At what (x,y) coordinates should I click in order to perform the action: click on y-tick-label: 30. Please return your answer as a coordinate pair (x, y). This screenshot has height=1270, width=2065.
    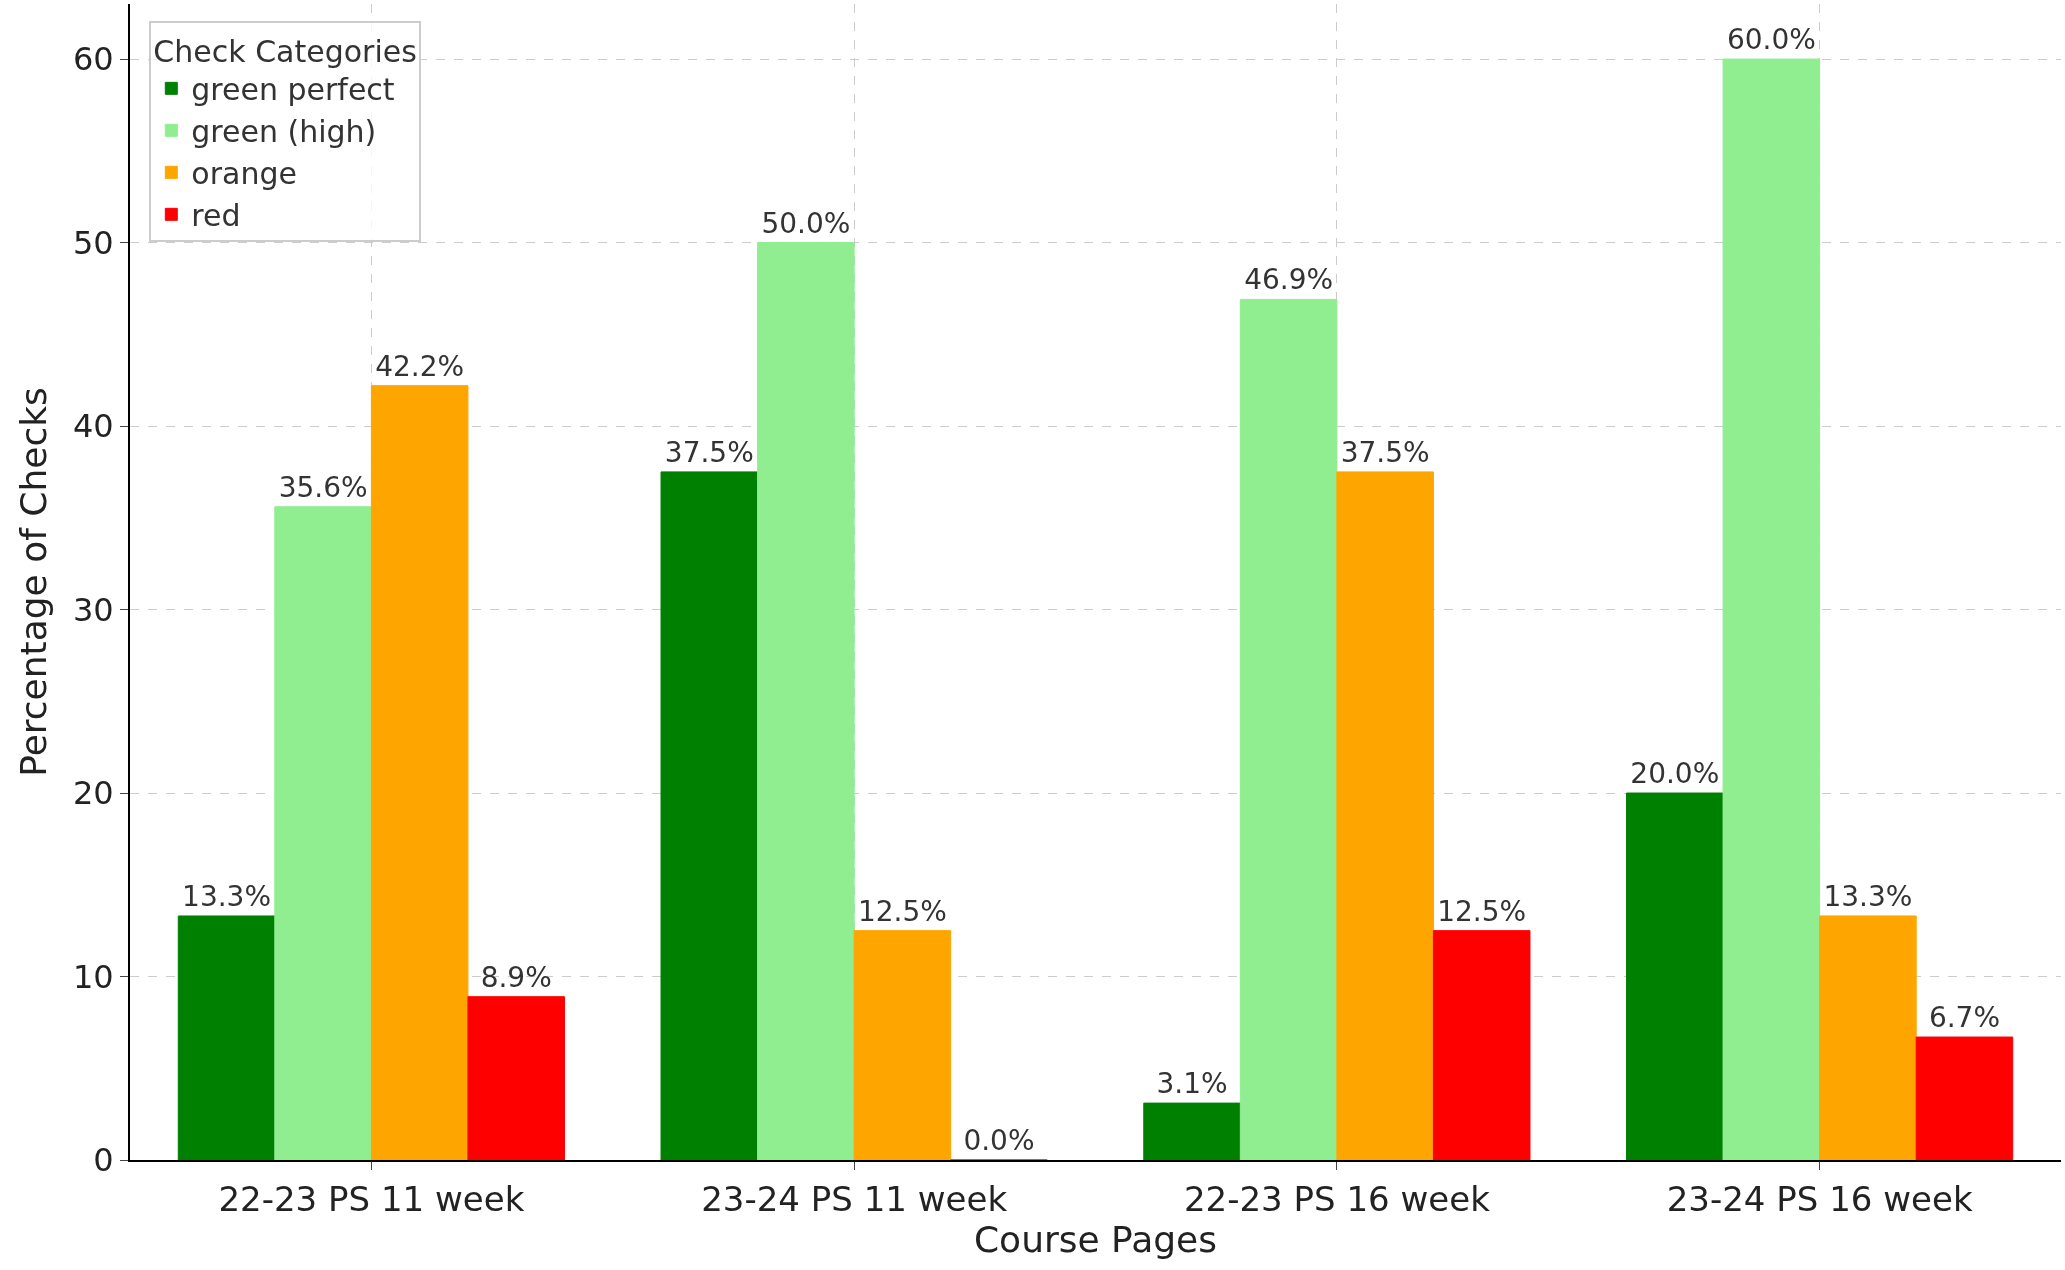
    Looking at the image, I should click on (93, 609).